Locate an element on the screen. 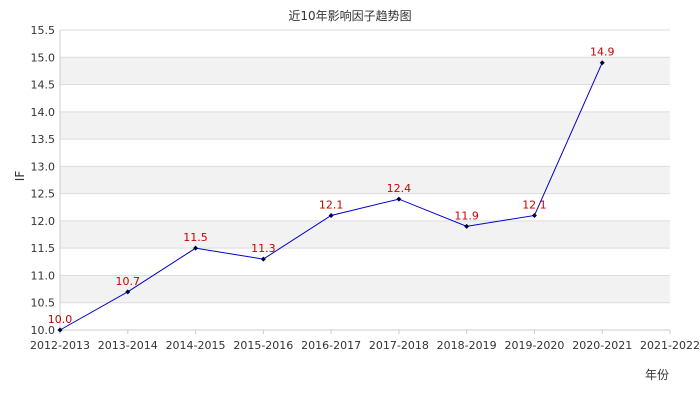 This screenshot has height=404, width=700. y-tick-label: 13.0 is located at coordinates (43, 166).